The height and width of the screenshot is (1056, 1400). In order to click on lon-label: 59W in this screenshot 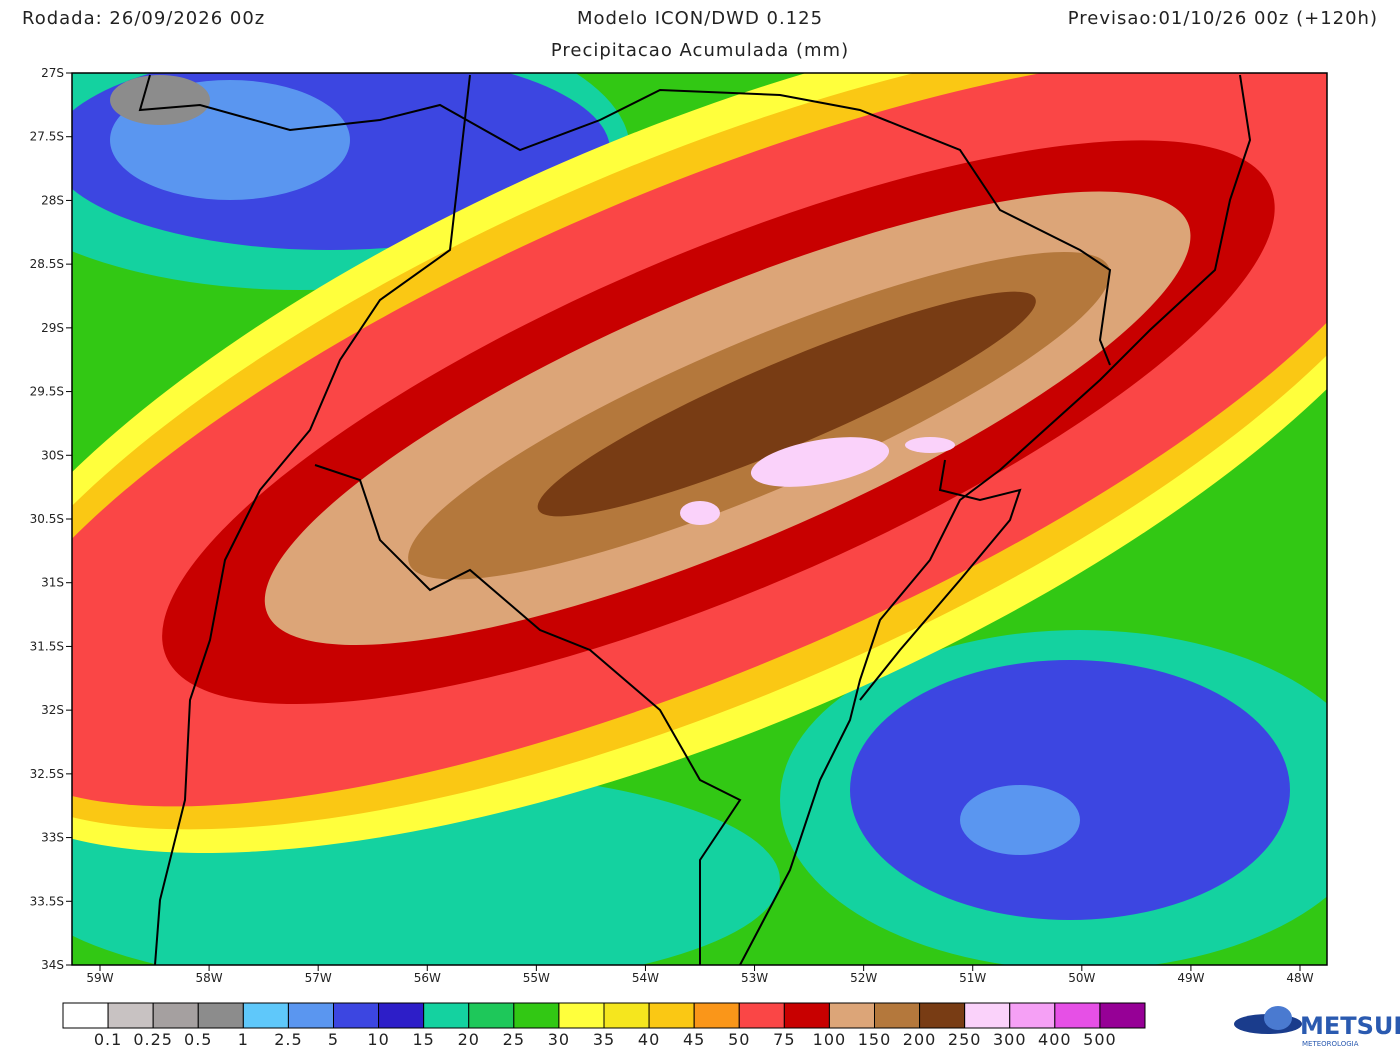, I will do `click(99, 978)`.